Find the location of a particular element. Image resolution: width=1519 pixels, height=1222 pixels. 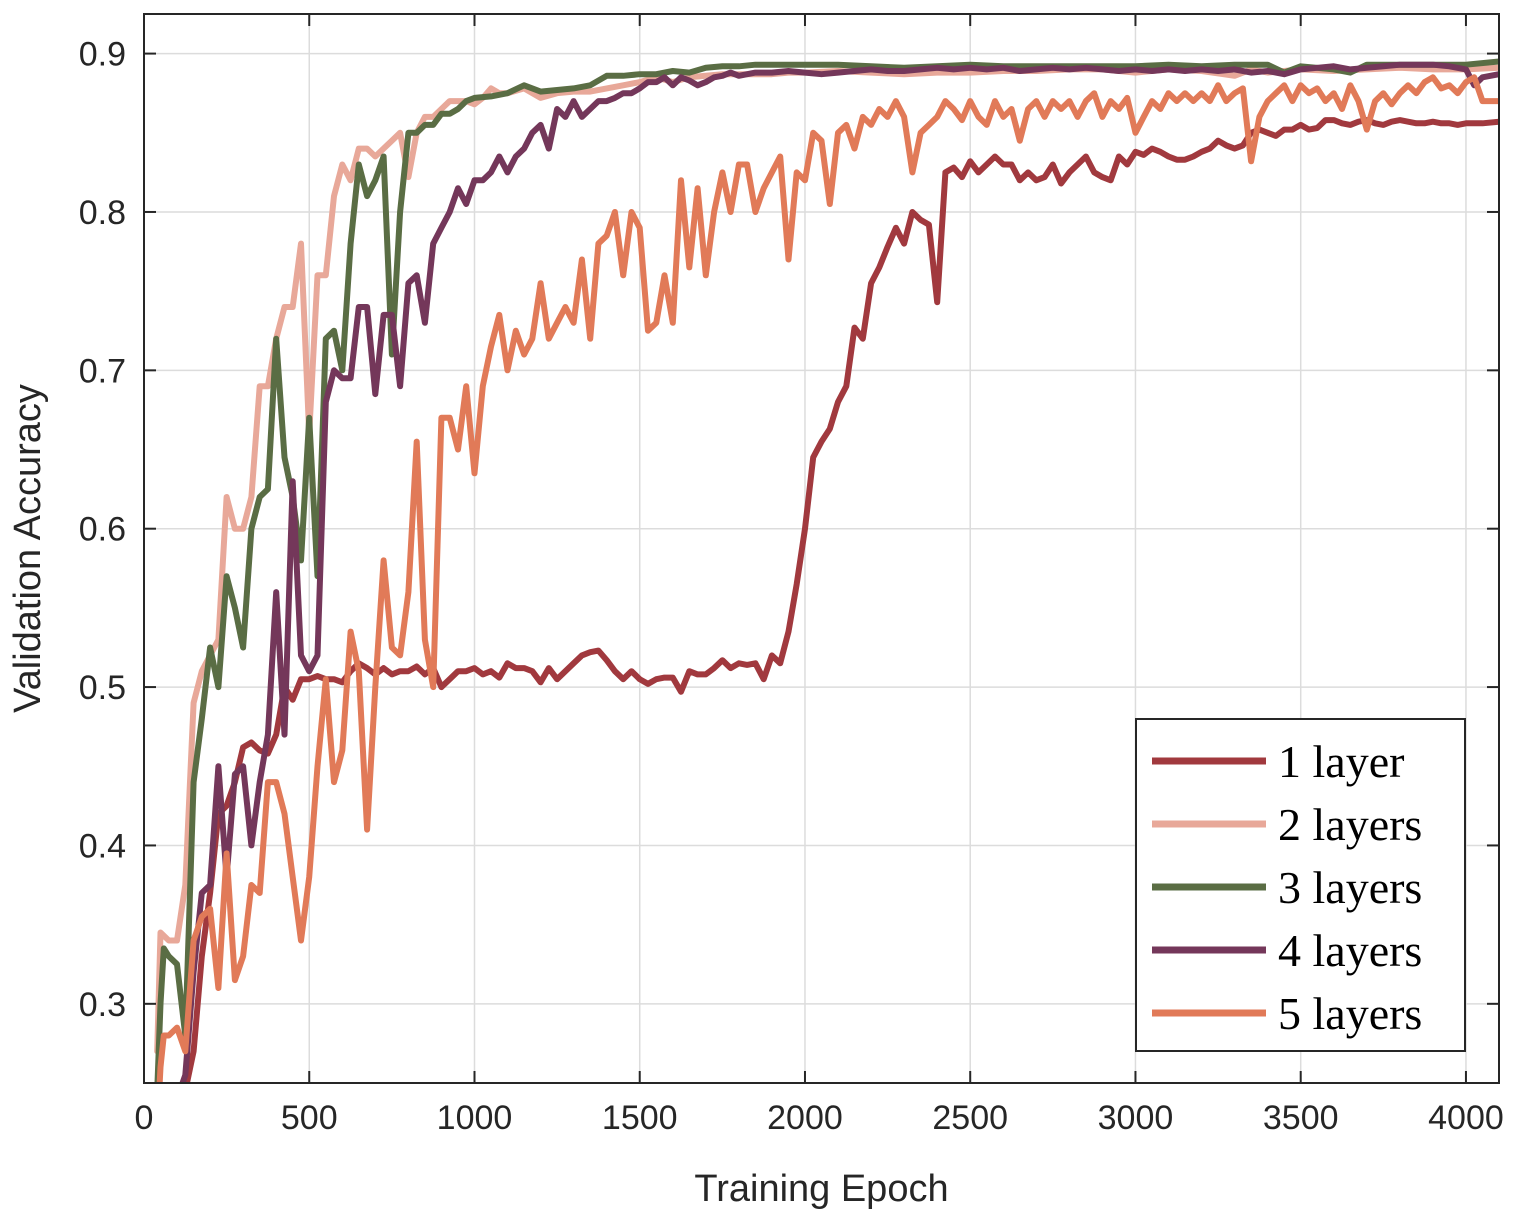

legend-label: 3 layers is located at coordinates (1350, 887).